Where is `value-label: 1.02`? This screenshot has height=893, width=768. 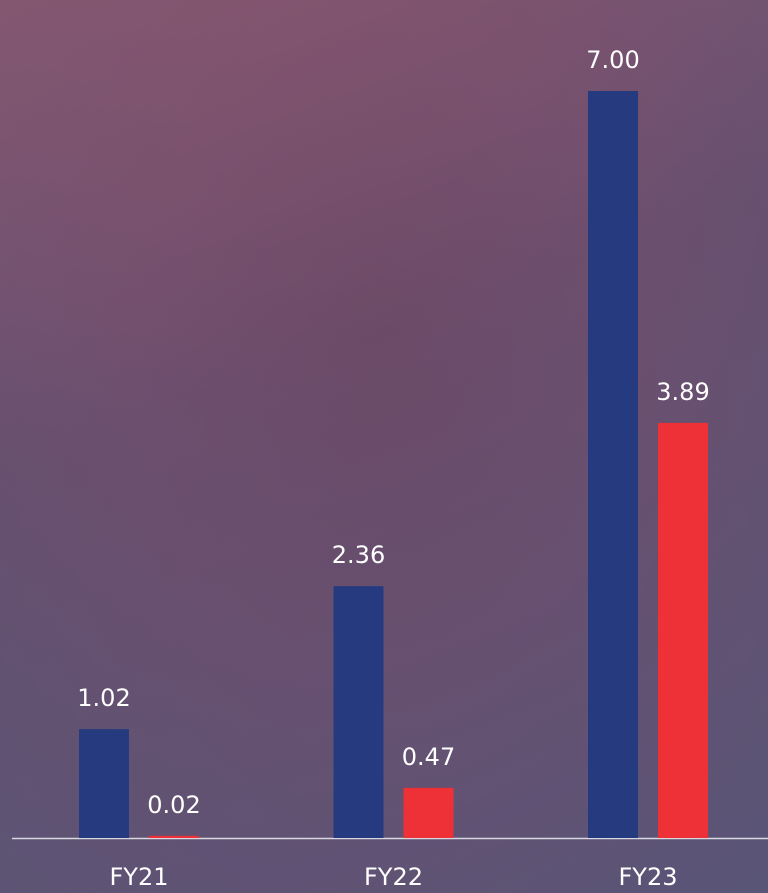
value-label: 1.02 is located at coordinates (103, 698).